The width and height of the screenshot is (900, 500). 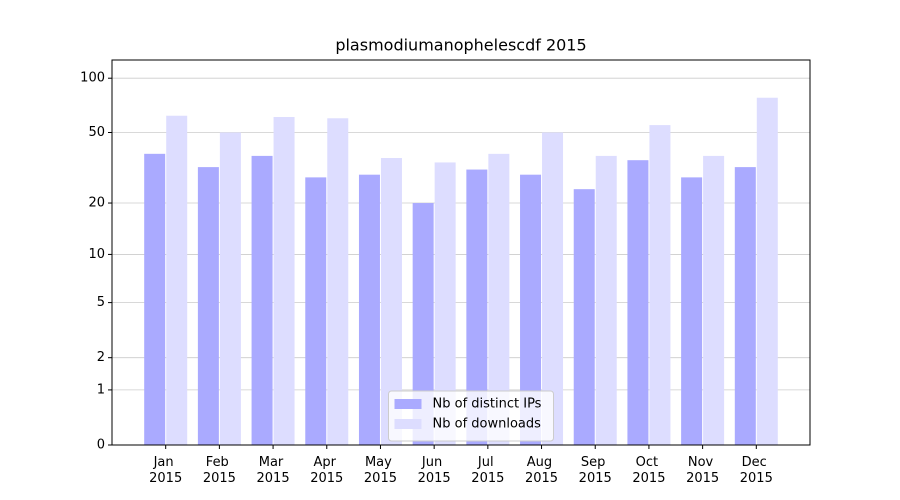 I want to click on x-tick-label: Sep 2015, so click(x=595, y=470).